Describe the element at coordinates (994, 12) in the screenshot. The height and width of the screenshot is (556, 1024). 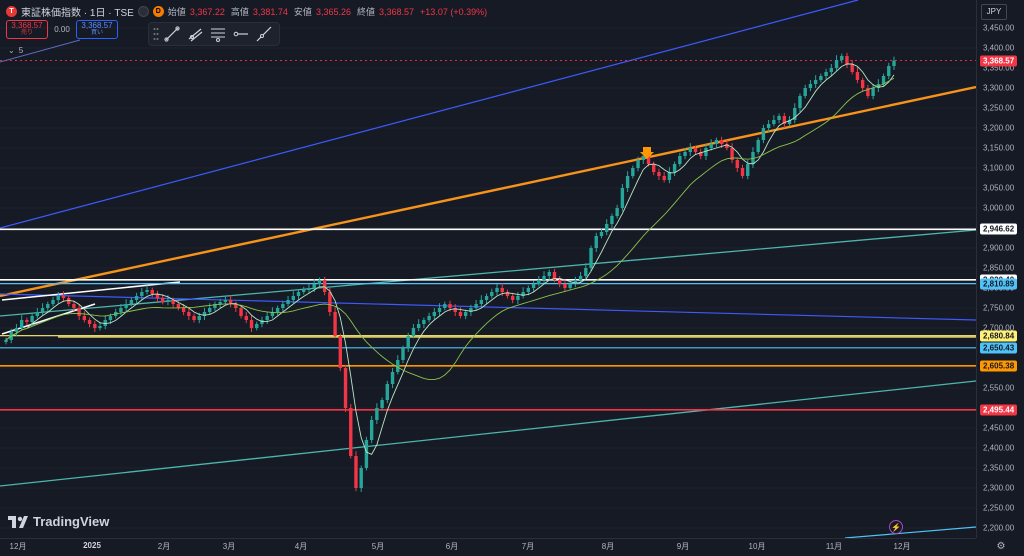
I see `currency-selector: JPY` at that location.